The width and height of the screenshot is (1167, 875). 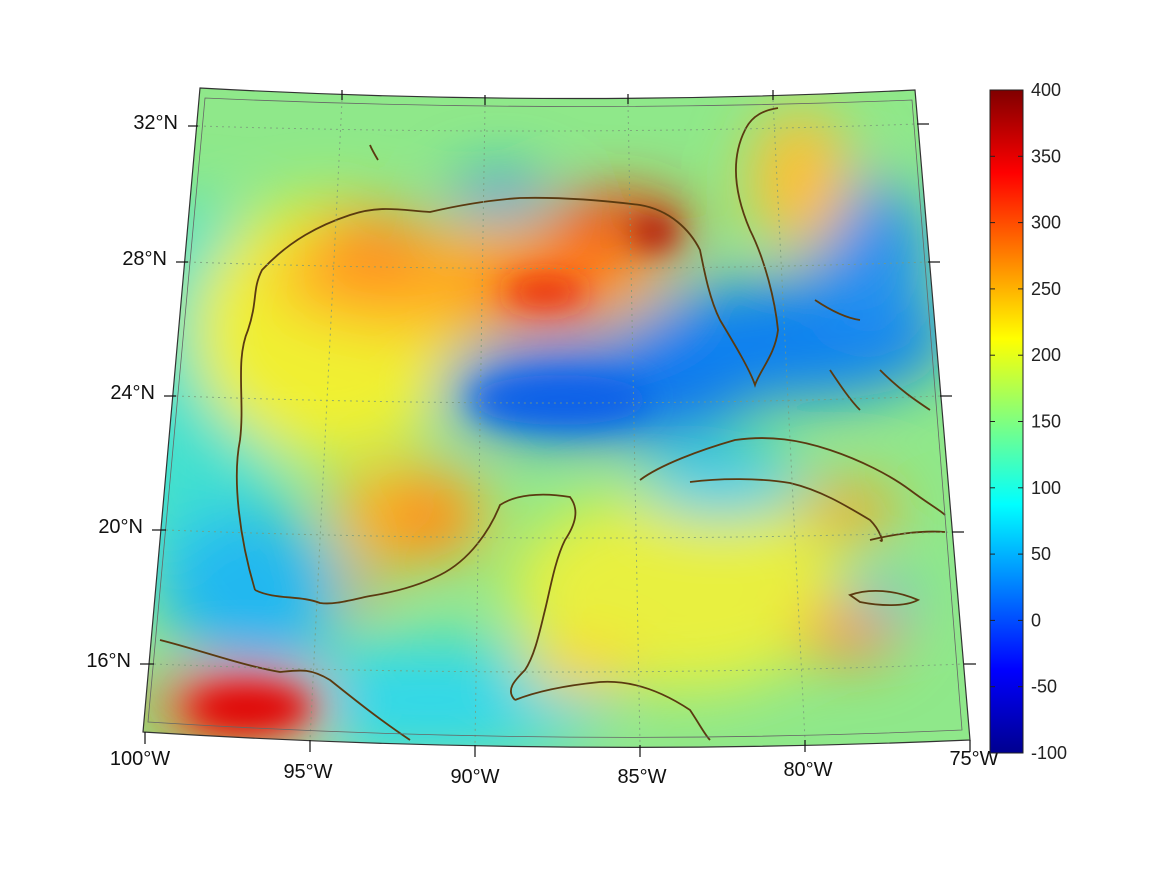 What do you see at coordinates (1028, 421) in the screenshot?
I see `colorbar: 400 350 300 250 200 150 100 50 0 -50 -100` at bounding box center [1028, 421].